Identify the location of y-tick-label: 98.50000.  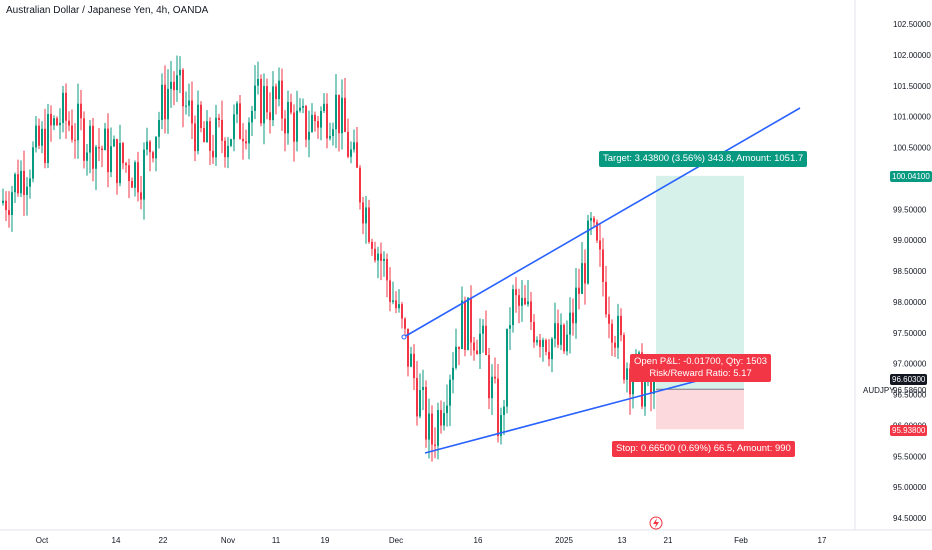
(910, 271).